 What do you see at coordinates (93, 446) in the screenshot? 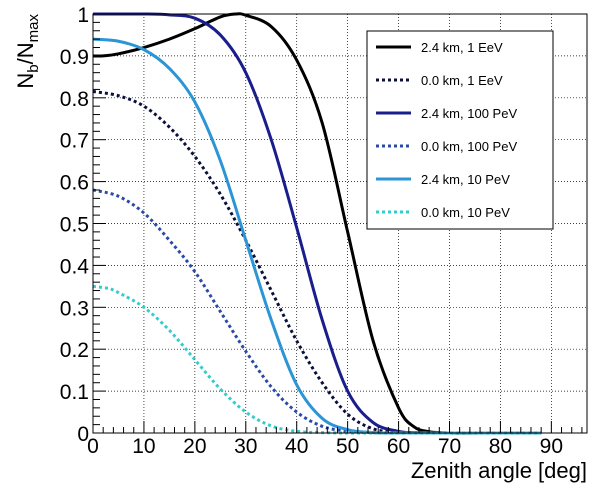
I see `x-tick-label: 0` at bounding box center [93, 446].